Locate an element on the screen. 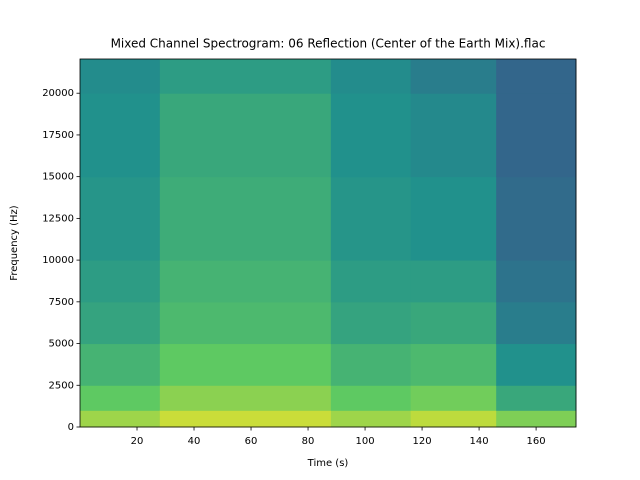 This screenshot has width=640, height=480. x-tick-label: 60 is located at coordinates (251, 441).